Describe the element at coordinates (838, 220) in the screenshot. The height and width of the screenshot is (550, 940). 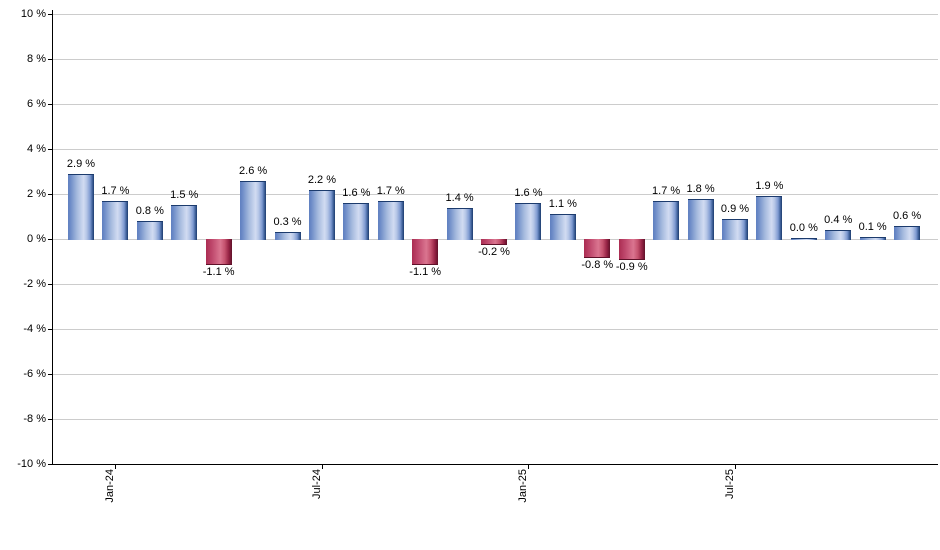
I see `bar-value-label: 0.4 %` at that location.